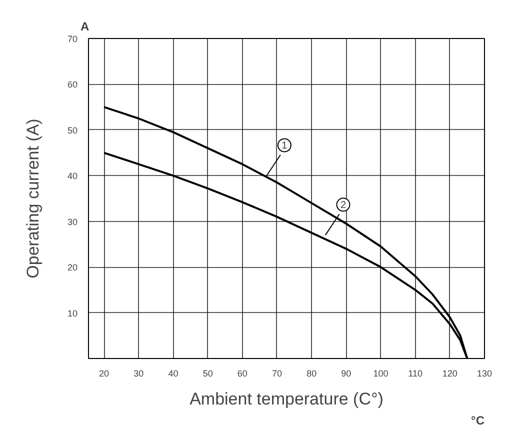 The height and width of the screenshot is (427, 514). I want to click on x-tick-label: 110, so click(415, 373).